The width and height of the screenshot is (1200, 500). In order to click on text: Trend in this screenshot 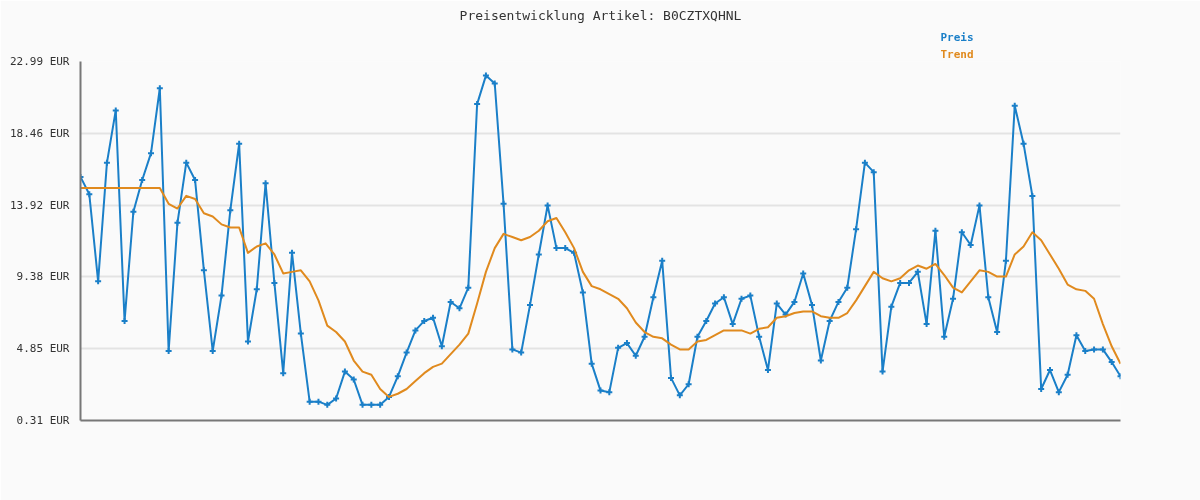, I will do `click(957, 54)`.